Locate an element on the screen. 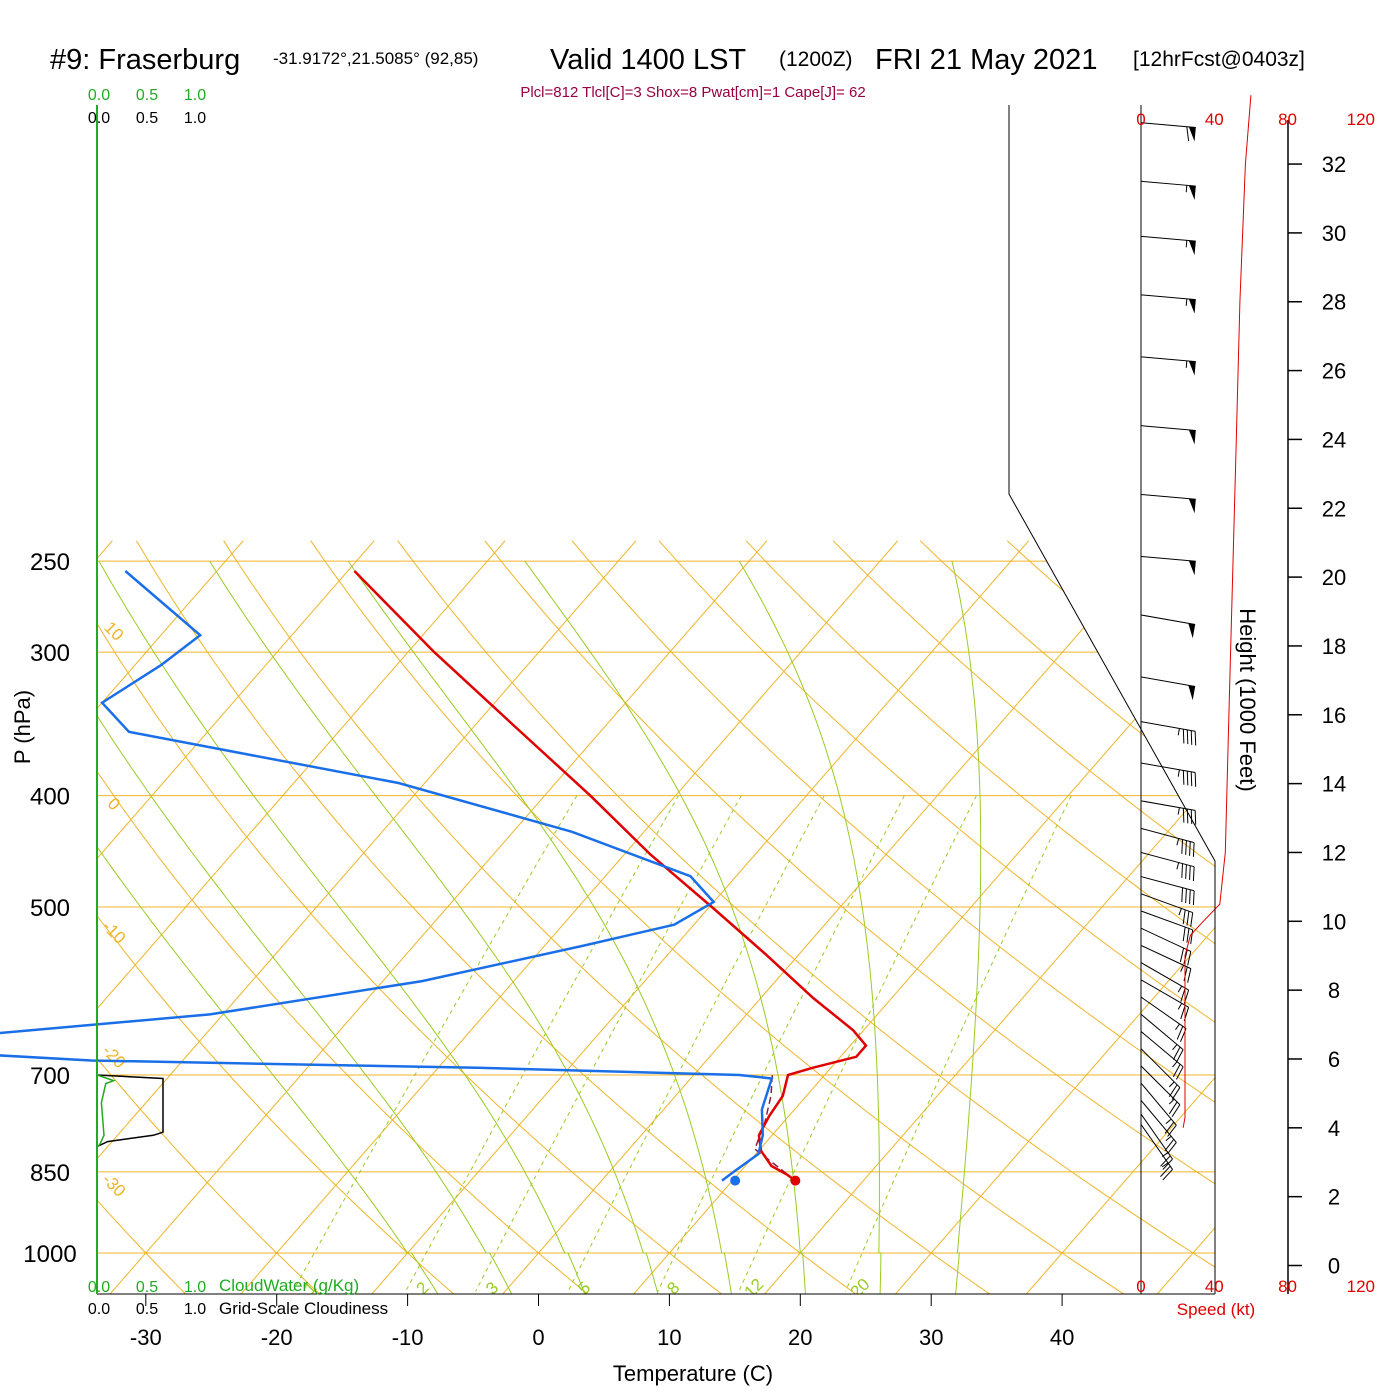 Image resolution: width=1400 pixels, height=1400 pixels. height-tick-label: 18 is located at coordinates (1334, 646).